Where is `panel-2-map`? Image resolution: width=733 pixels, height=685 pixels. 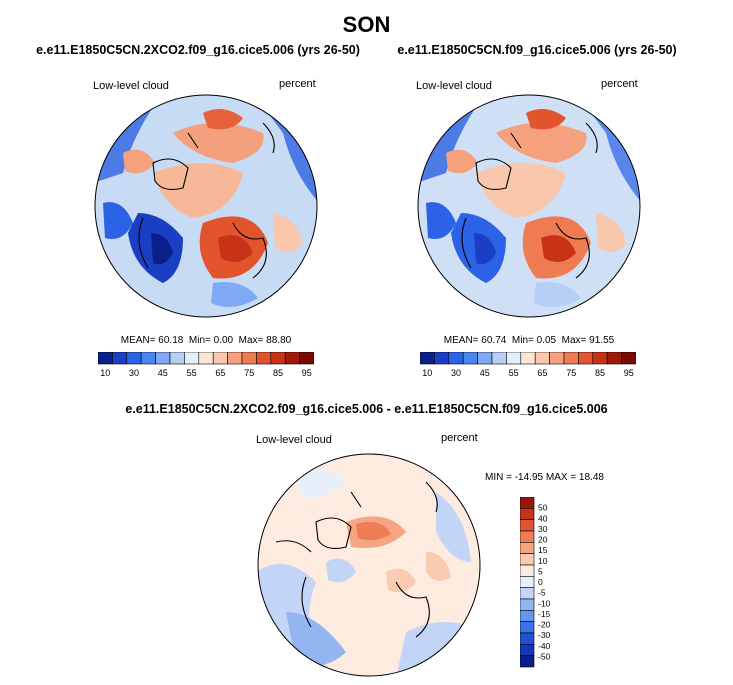
panel-2-map is located at coordinates (529, 206).